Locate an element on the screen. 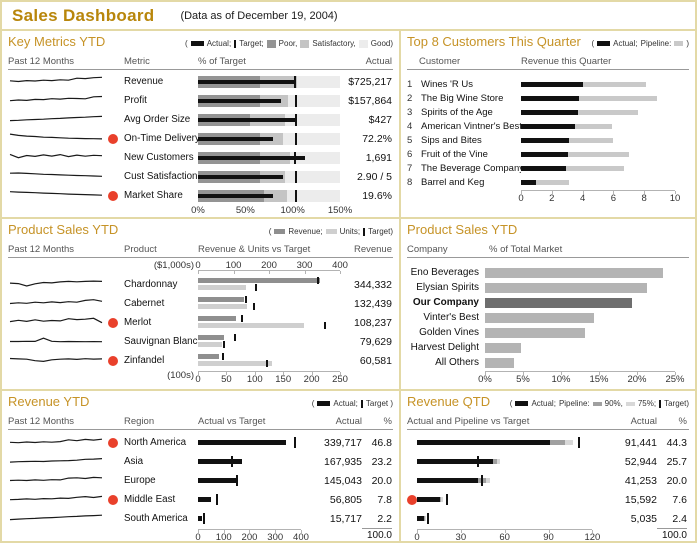  customer-name: Fruit of the Vine is located at coordinates (454, 154).